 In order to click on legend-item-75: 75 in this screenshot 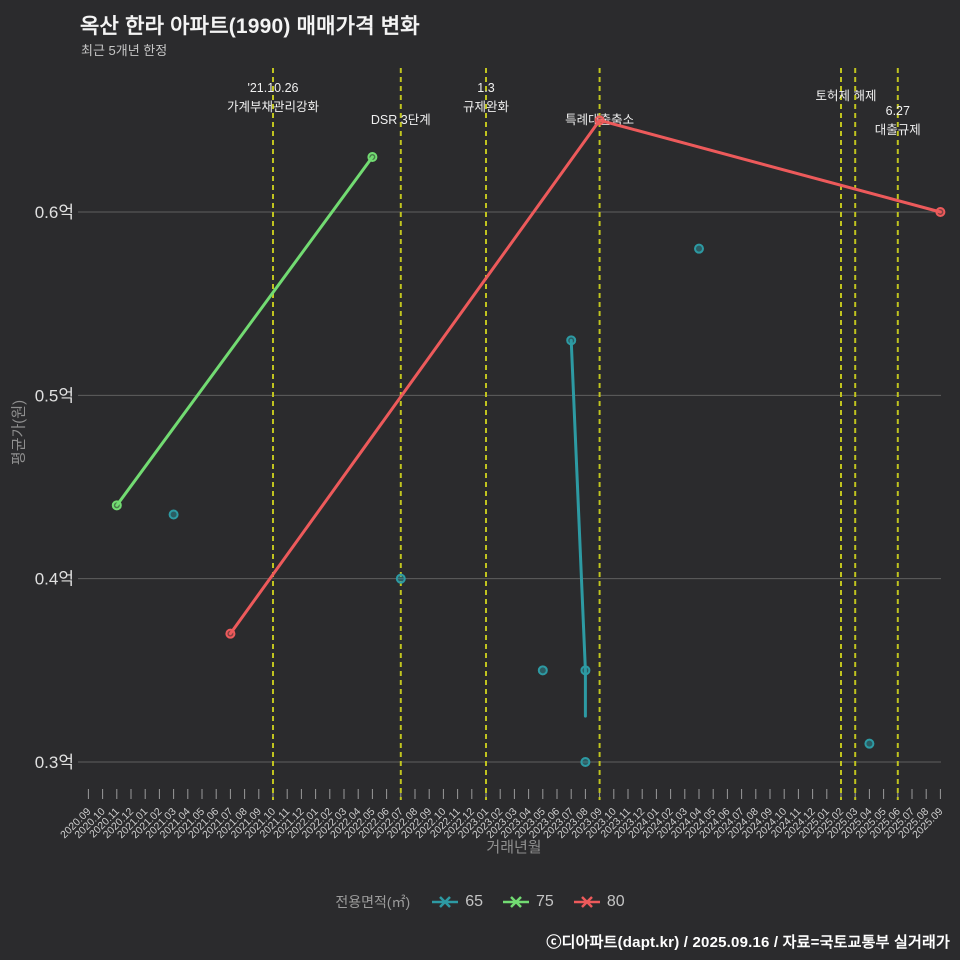, I will do `click(528, 902)`.